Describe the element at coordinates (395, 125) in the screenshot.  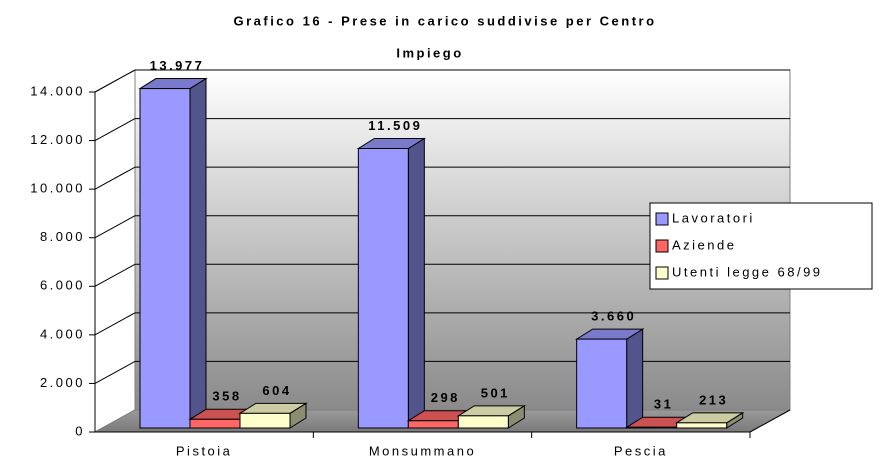
I see `value-label: 11.509` at that location.